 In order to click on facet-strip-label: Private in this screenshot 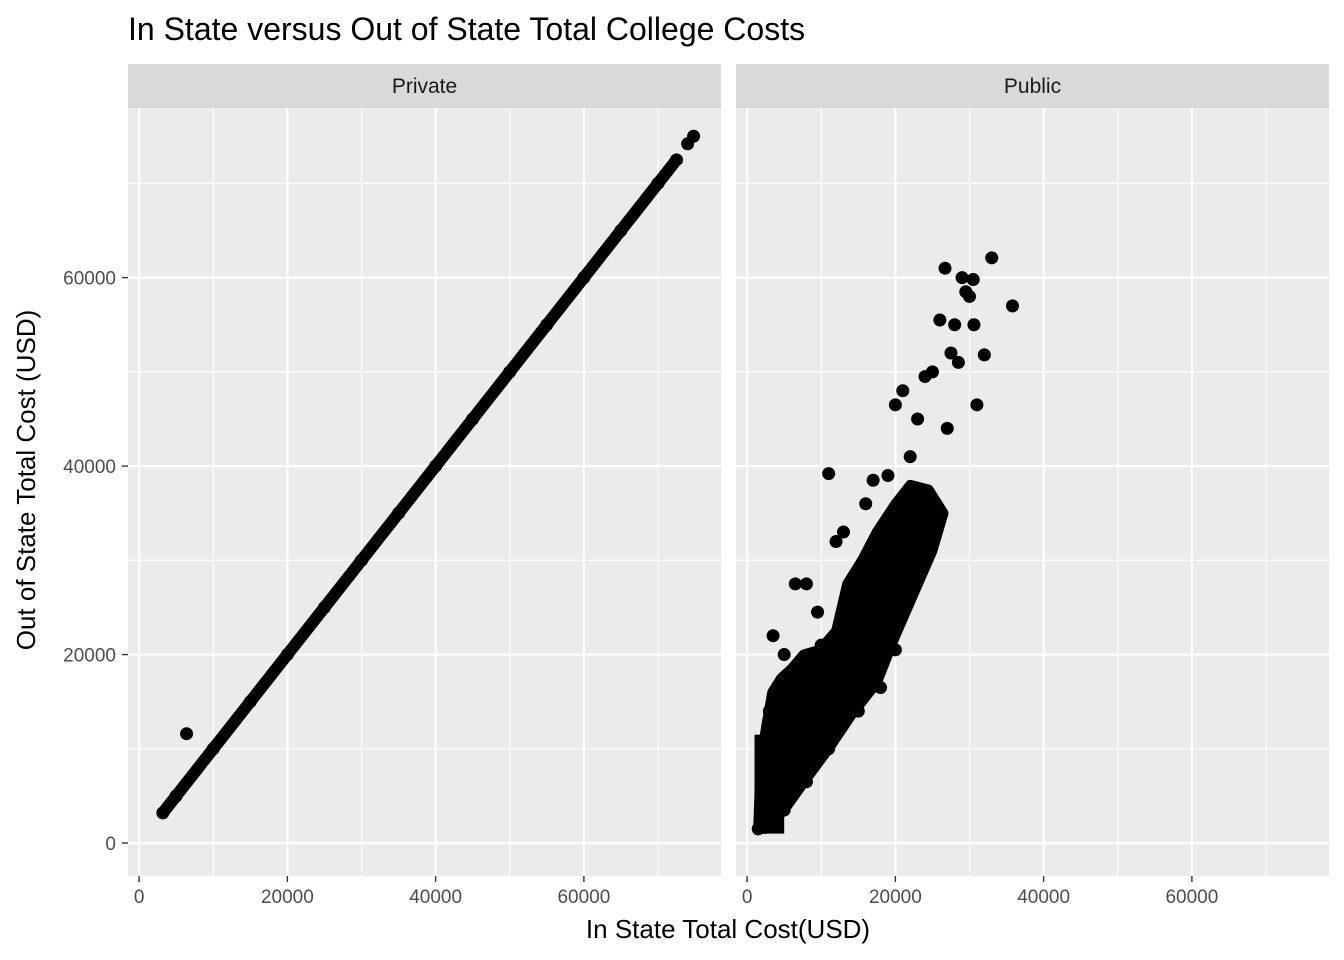, I will do `click(424, 86)`.